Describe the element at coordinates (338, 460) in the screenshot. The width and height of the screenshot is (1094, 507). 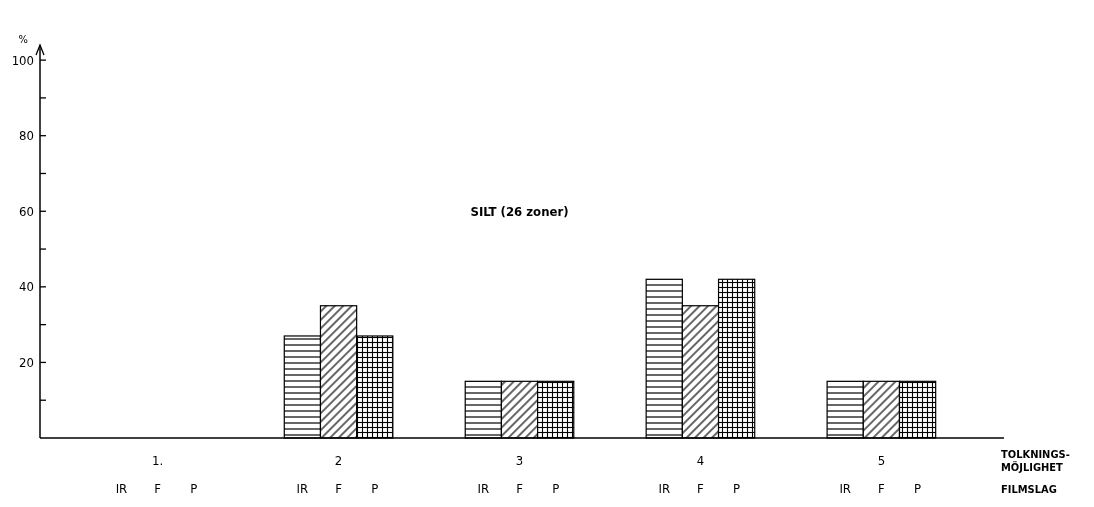
I see `x-tick-label: 2` at that location.